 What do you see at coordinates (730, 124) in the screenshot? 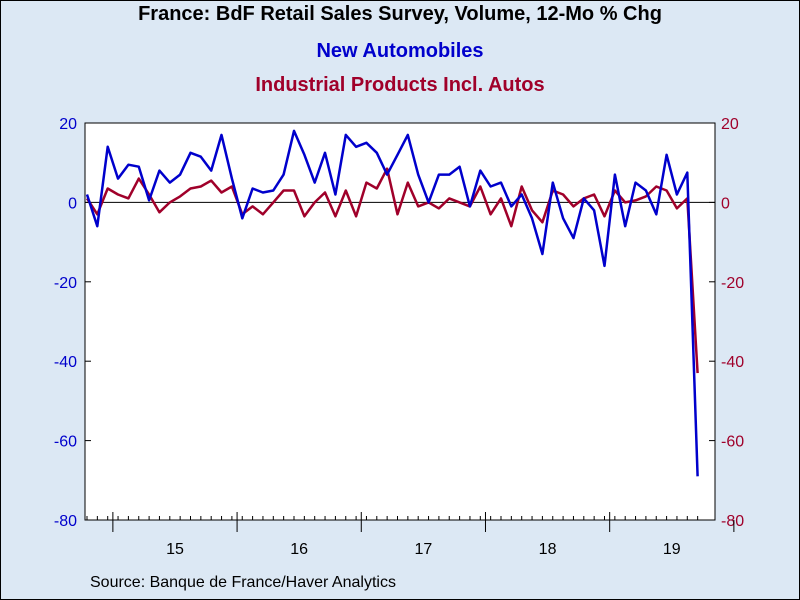
I see `y-right-tick-label: 20` at bounding box center [730, 124].